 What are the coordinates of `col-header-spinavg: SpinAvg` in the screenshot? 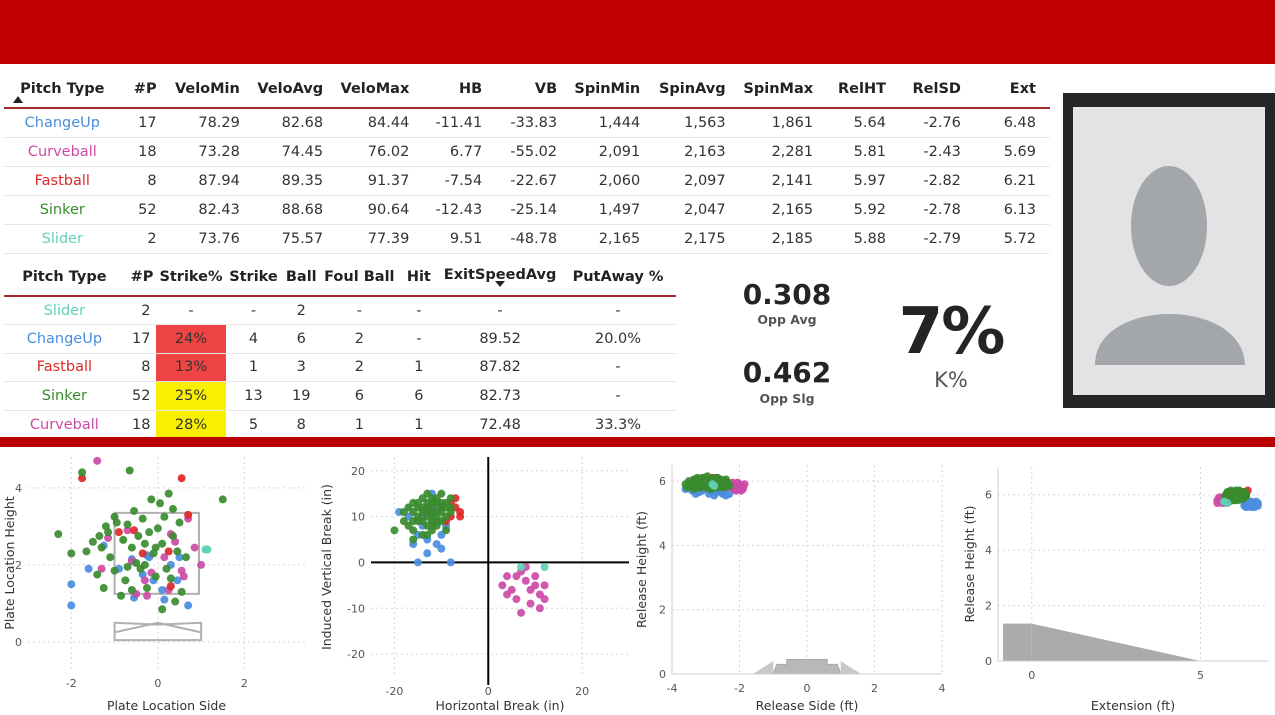 It's located at (697, 89).